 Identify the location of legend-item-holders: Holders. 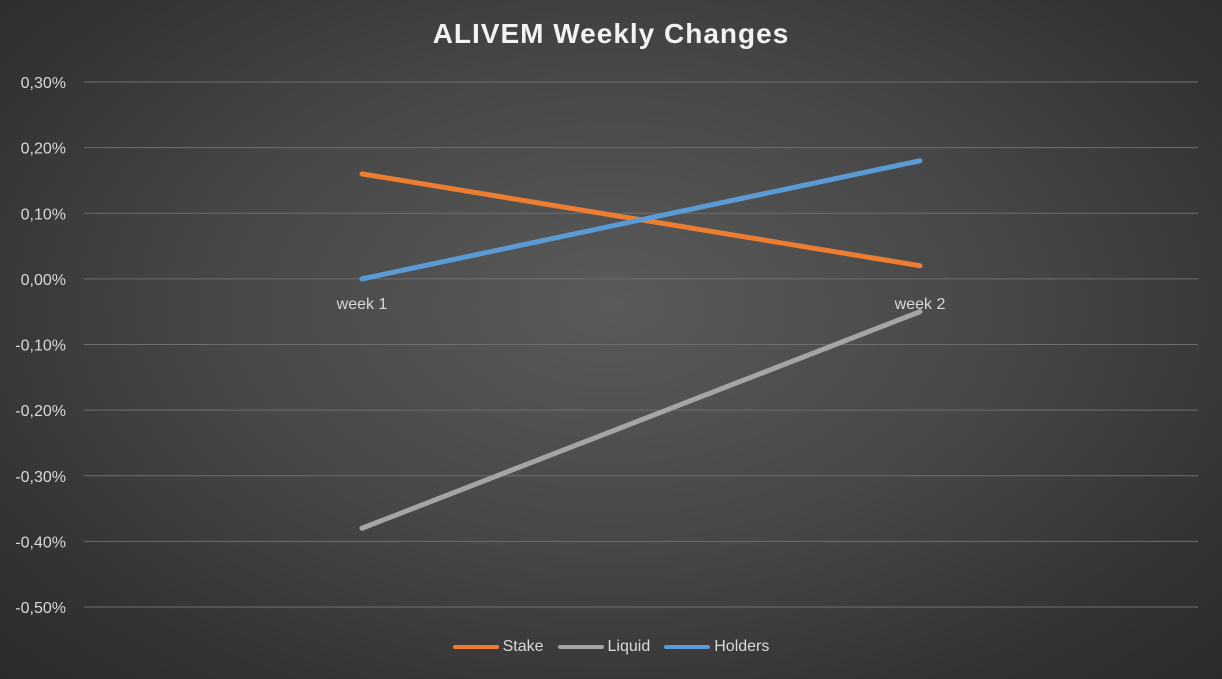
(716, 647).